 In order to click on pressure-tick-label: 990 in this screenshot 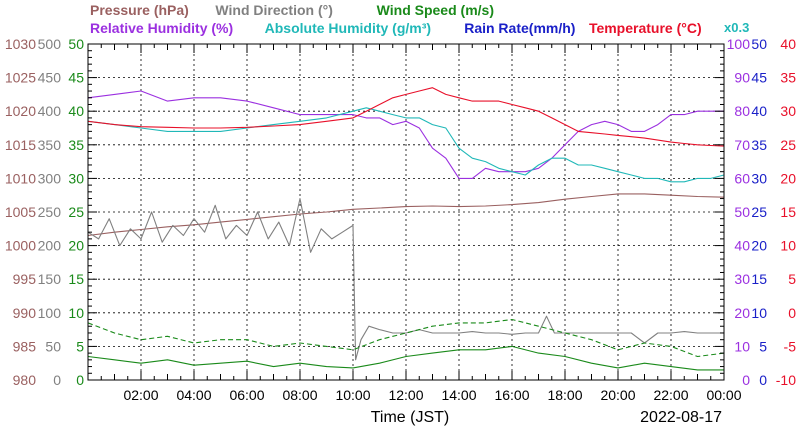, I will do `click(25, 313)`.